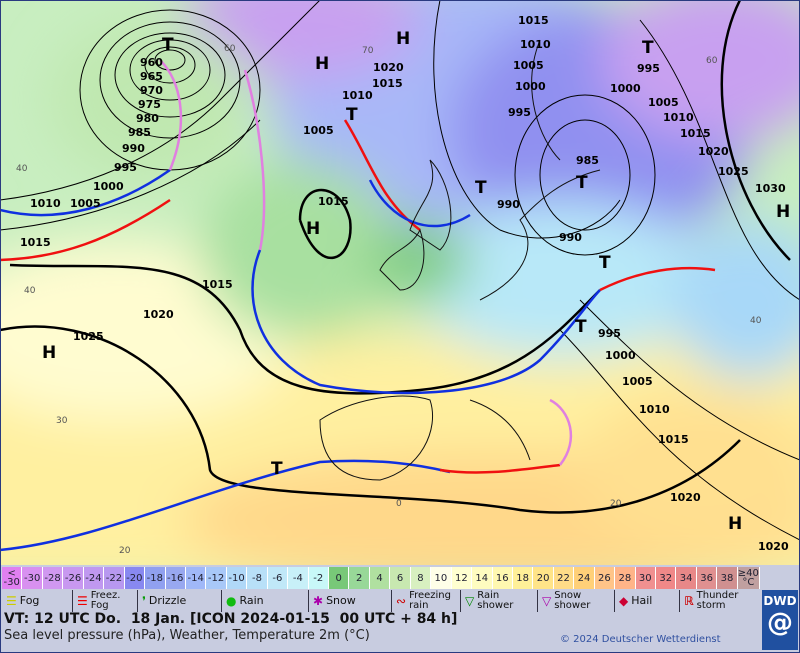  What do you see at coordinates (441, 578) in the screenshot?
I see `scale-swatch: 10` at bounding box center [441, 578].